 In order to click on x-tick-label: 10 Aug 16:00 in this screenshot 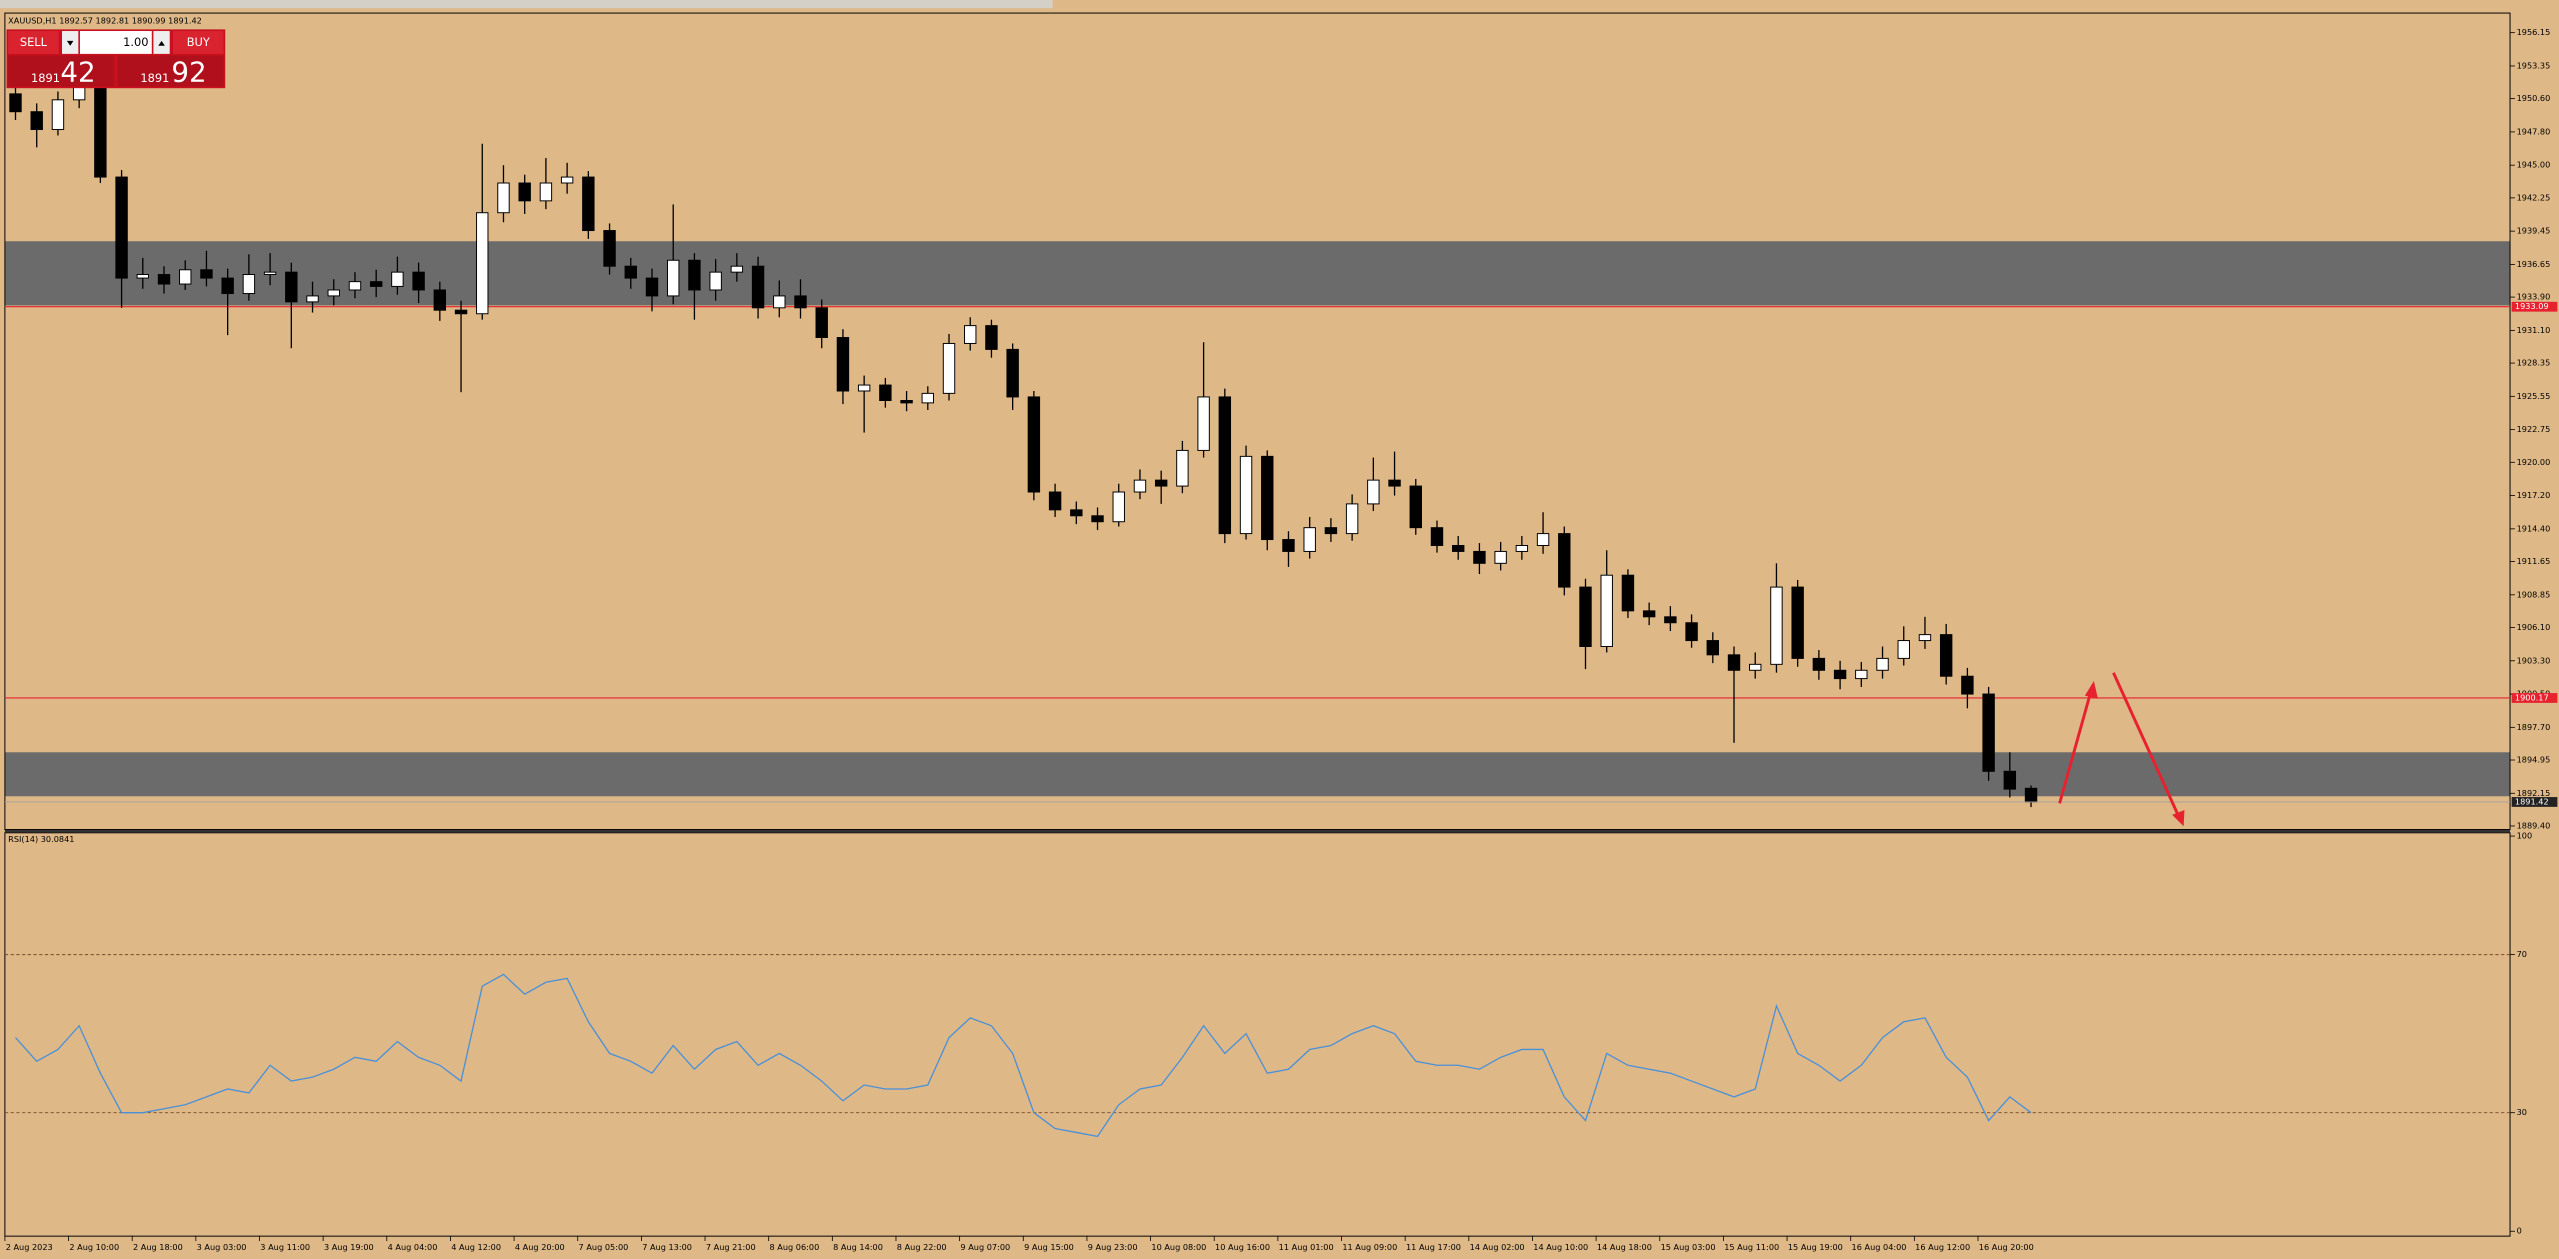, I will do `click(1242, 1247)`.